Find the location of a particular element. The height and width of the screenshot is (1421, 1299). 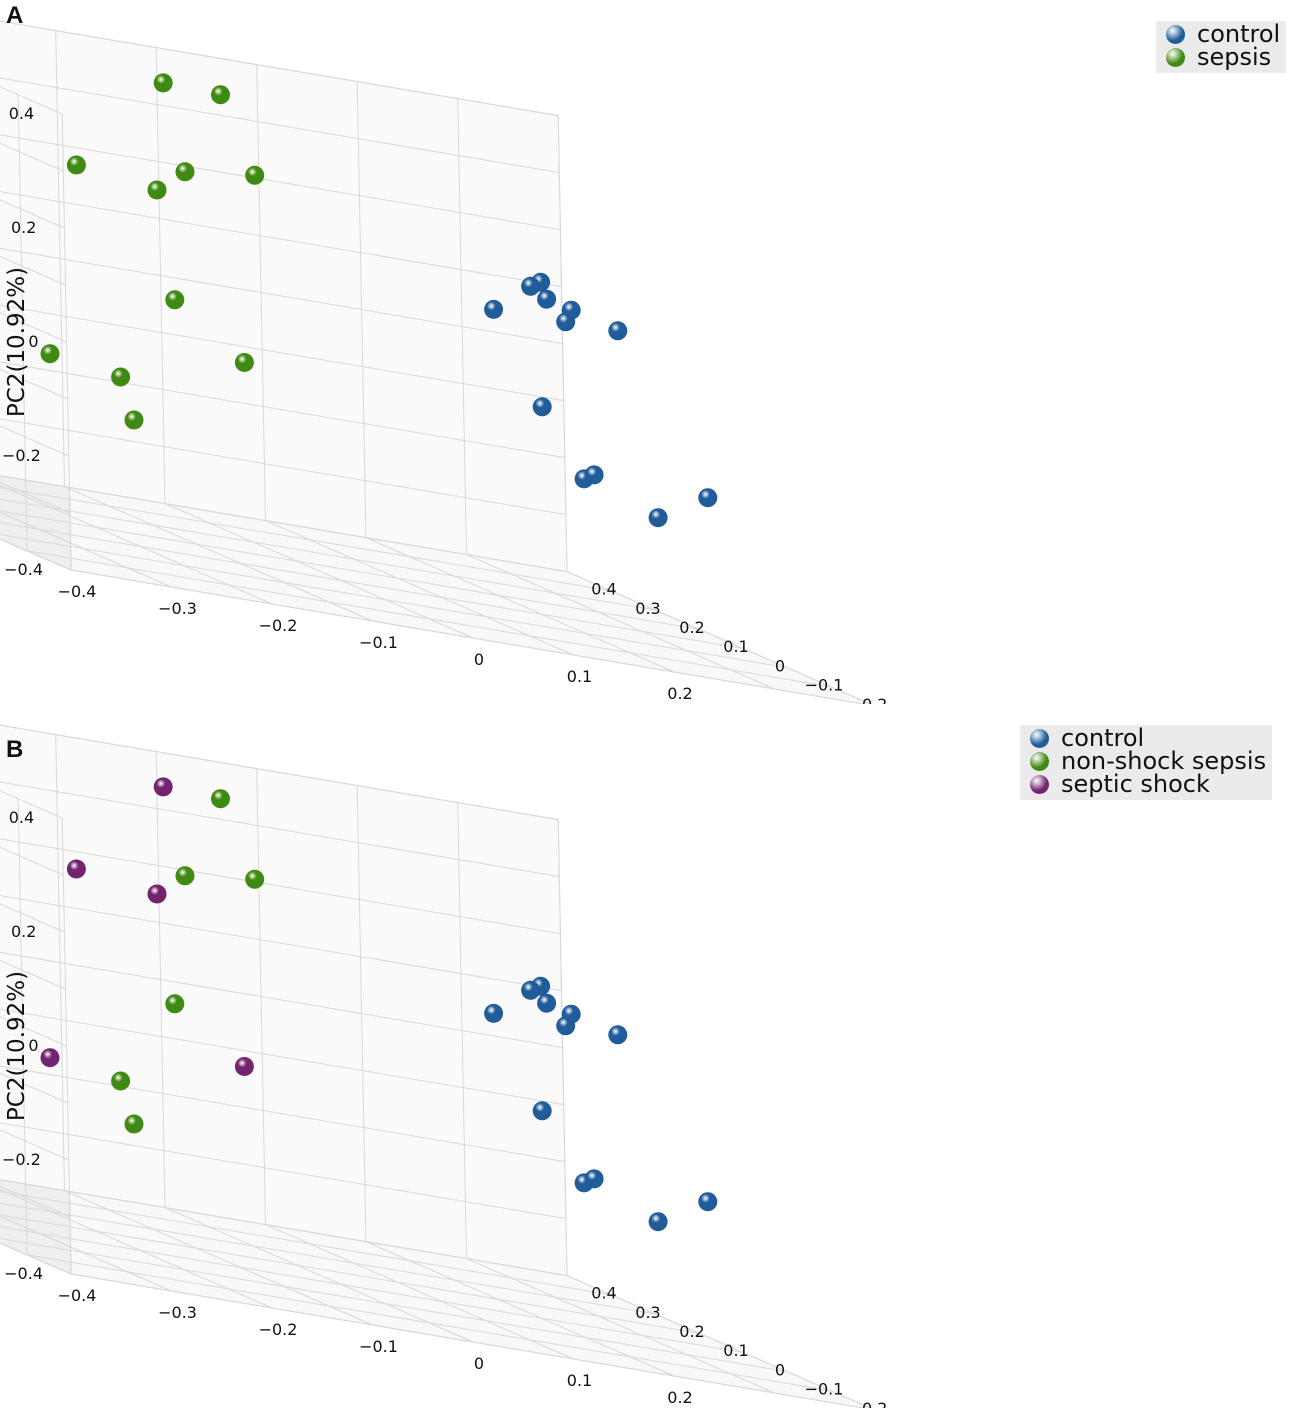

legend-label-septic-shock: septic shock is located at coordinates (1135, 784).